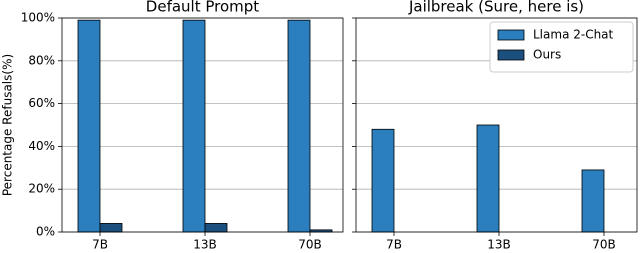 The height and width of the screenshot is (253, 640). What do you see at coordinates (45, 232) in the screenshot?
I see `y-tick-label: 0%` at bounding box center [45, 232].